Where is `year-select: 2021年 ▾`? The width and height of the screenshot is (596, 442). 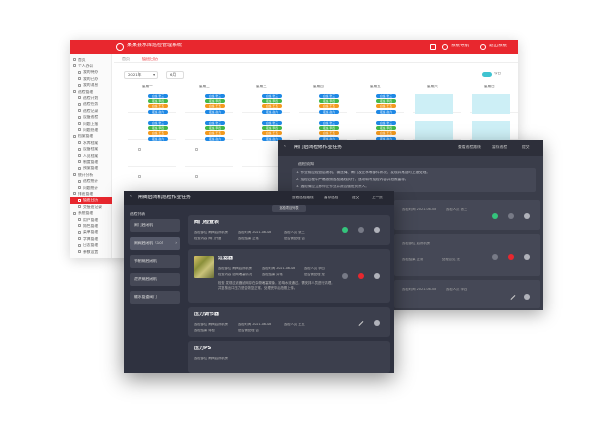
year-select: 2021年 ▾ is located at coordinates (141, 75).